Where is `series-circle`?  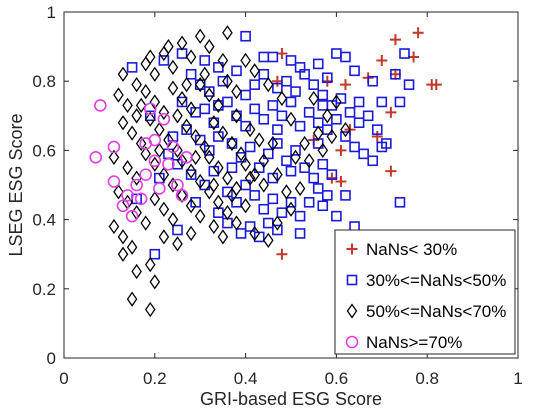
series-circle is located at coordinates (141, 161).